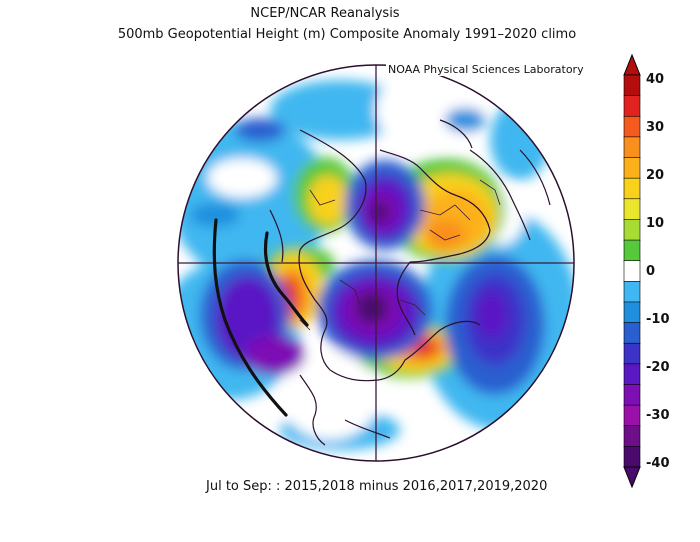 The image size is (700, 542). I want to click on colorbar-label-20: 20, so click(655, 175).